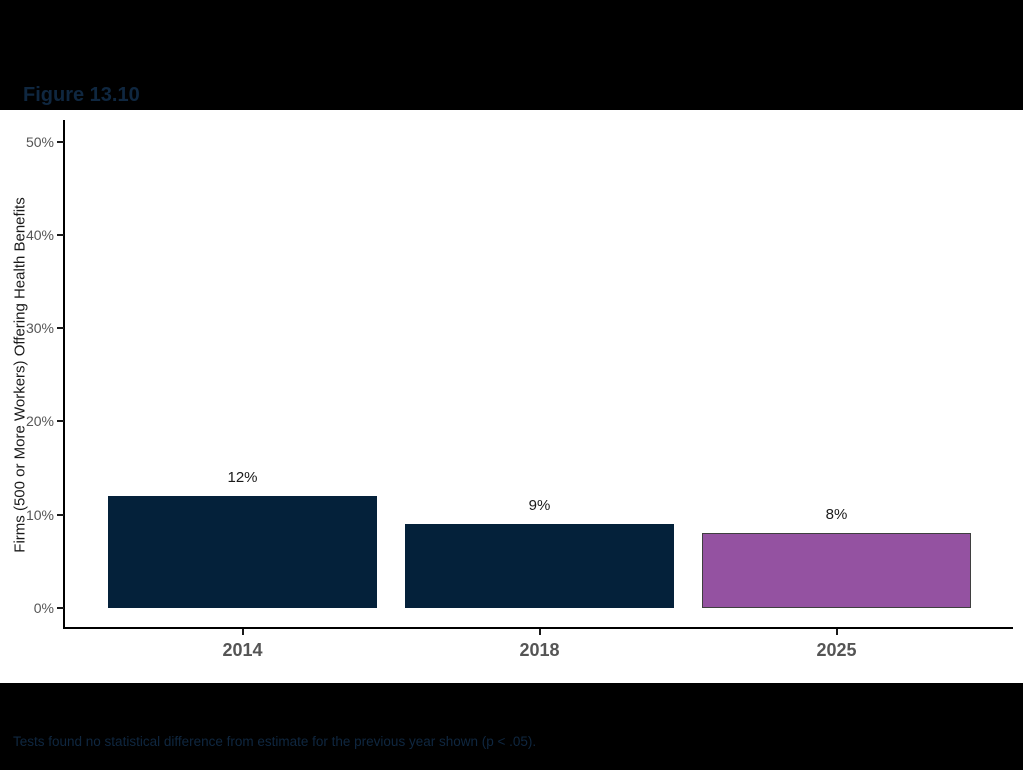 The height and width of the screenshot is (770, 1023). I want to click on figure-number: Figure 13.10, so click(81, 95).